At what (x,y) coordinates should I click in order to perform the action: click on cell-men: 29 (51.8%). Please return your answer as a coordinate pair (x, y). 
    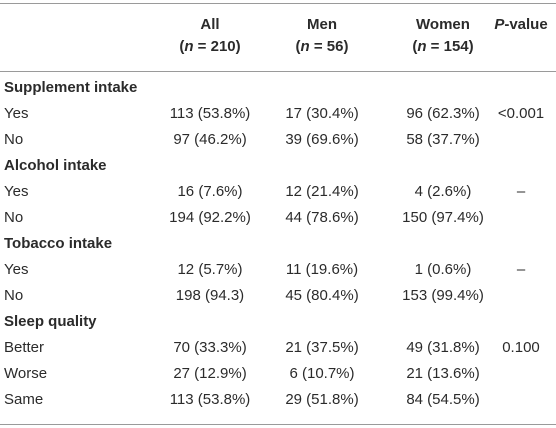
    Looking at the image, I should click on (322, 399).